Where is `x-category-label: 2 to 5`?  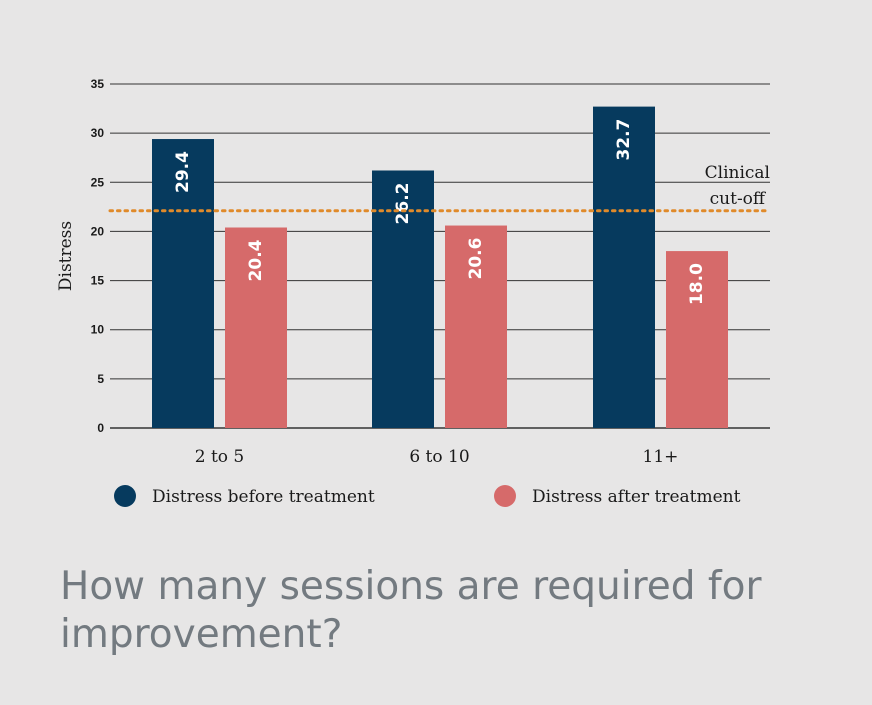 x-category-label: 2 to 5 is located at coordinates (220, 457).